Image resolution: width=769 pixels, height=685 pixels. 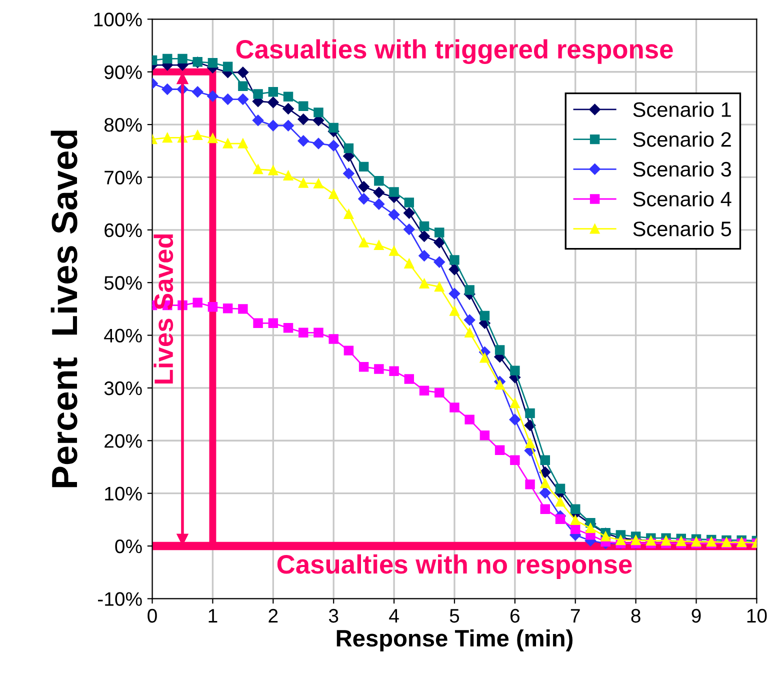 I want to click on y-tick-label: 10%, so click(x=123, y=493).